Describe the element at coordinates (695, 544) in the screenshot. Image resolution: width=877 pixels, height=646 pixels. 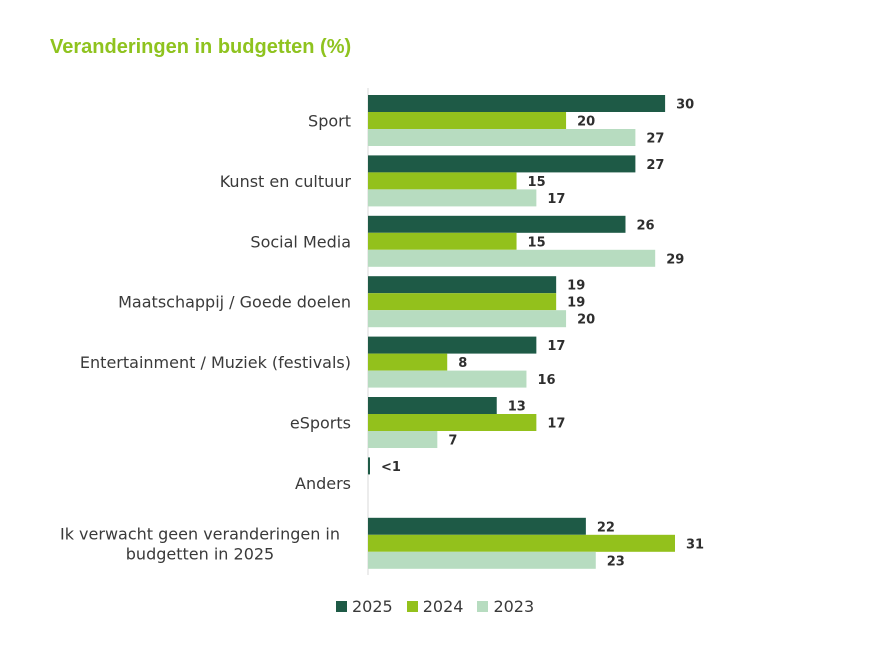
I see `data-label: 31` at that location.